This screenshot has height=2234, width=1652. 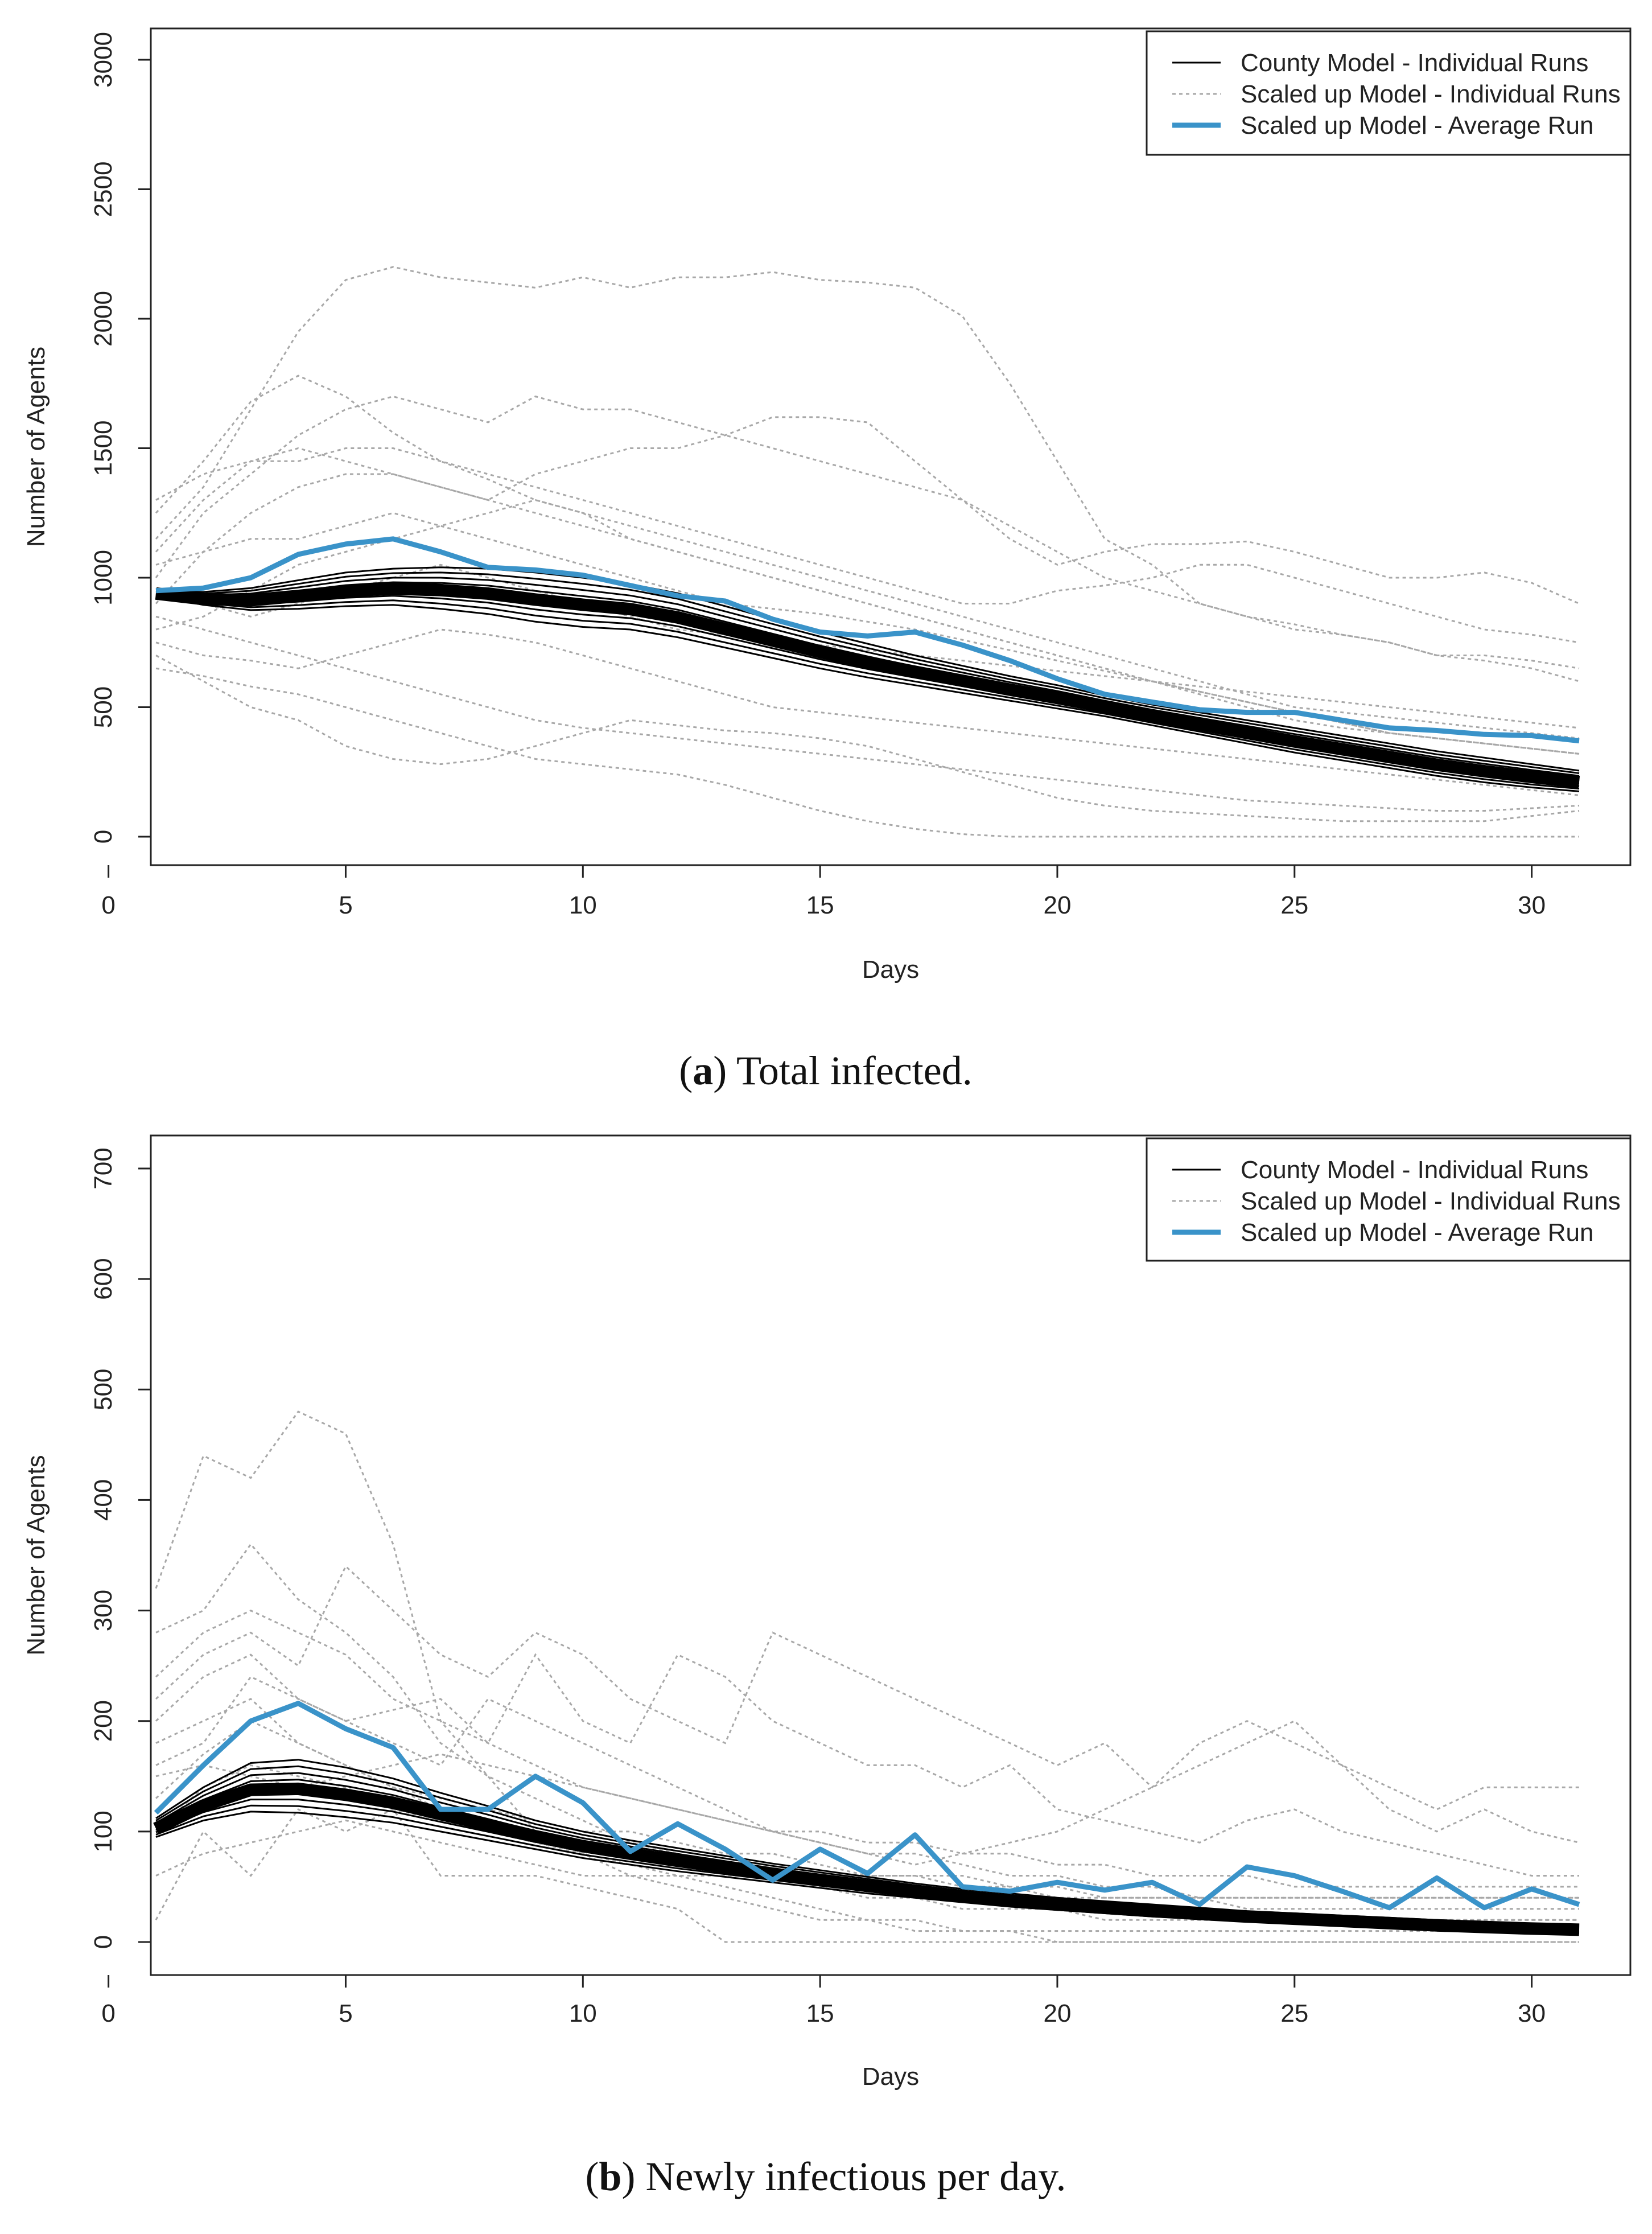 What do you see at coordinates (103, 1500) in the screenshot?
I see `y-tick-label: 400` at bounding box center [103, 1500].